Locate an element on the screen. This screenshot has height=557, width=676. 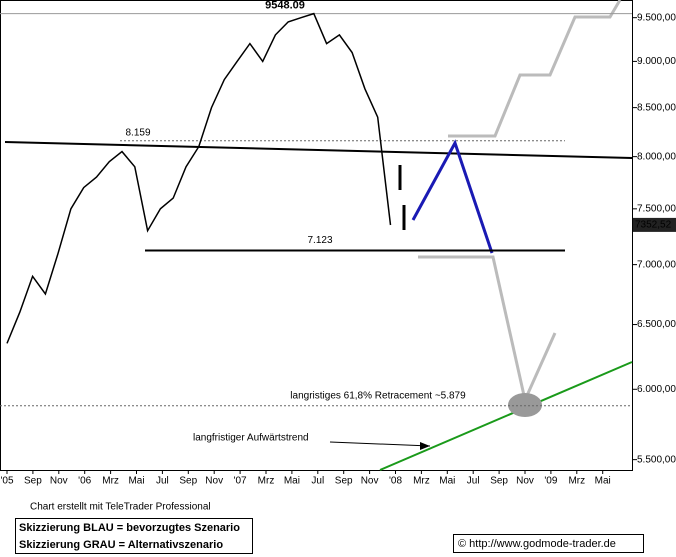
legend-entry: Skizzierung GRAU = Alternativszenario is located at coordinates (121, 545).